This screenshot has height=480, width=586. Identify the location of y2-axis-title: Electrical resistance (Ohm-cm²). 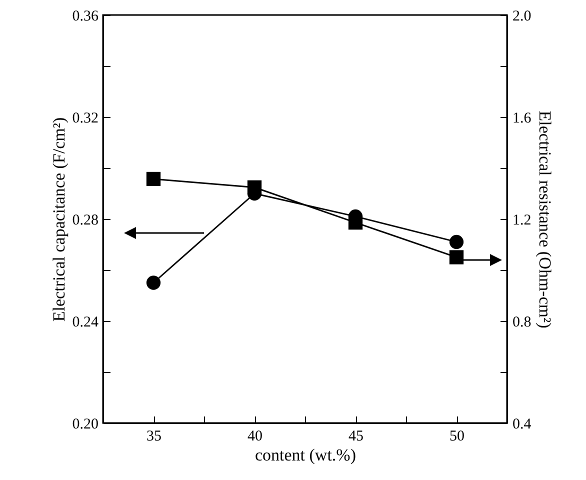
(544, 219).